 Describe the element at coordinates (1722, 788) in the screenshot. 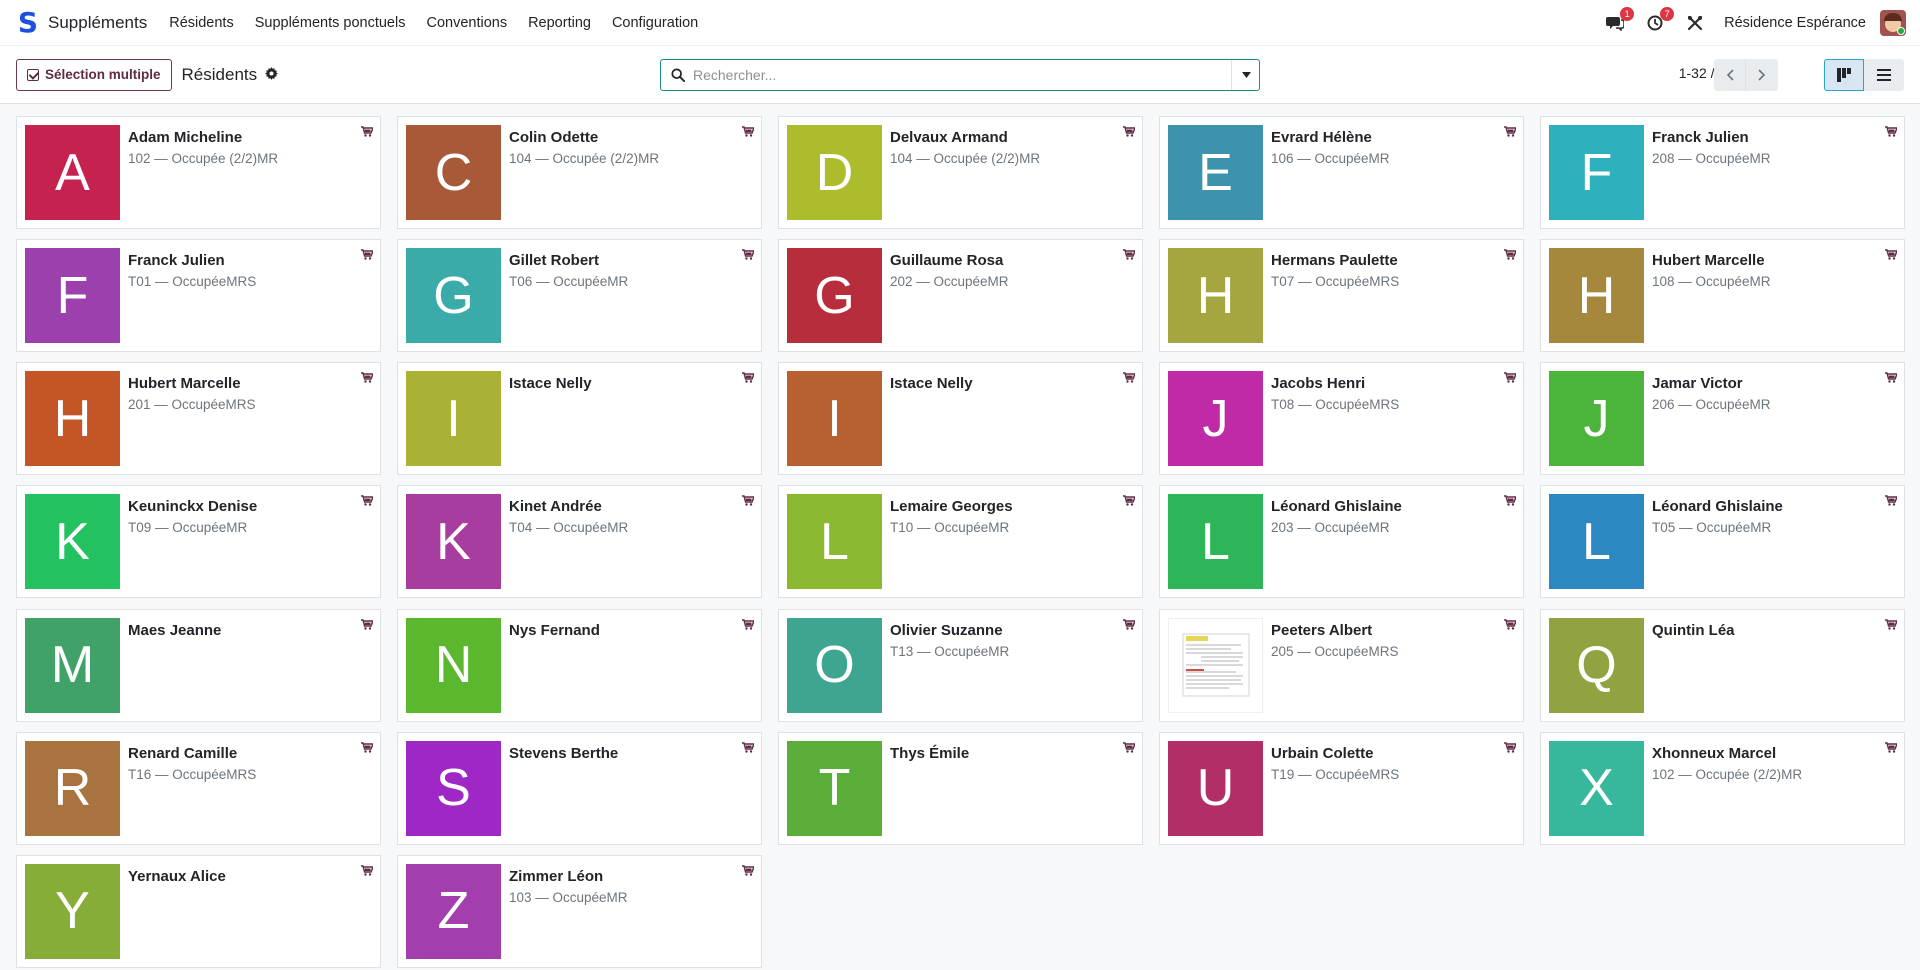

I see `resident-card: X Xhonneux Marcel 102 — Occupée (2/2)MR` at that location.